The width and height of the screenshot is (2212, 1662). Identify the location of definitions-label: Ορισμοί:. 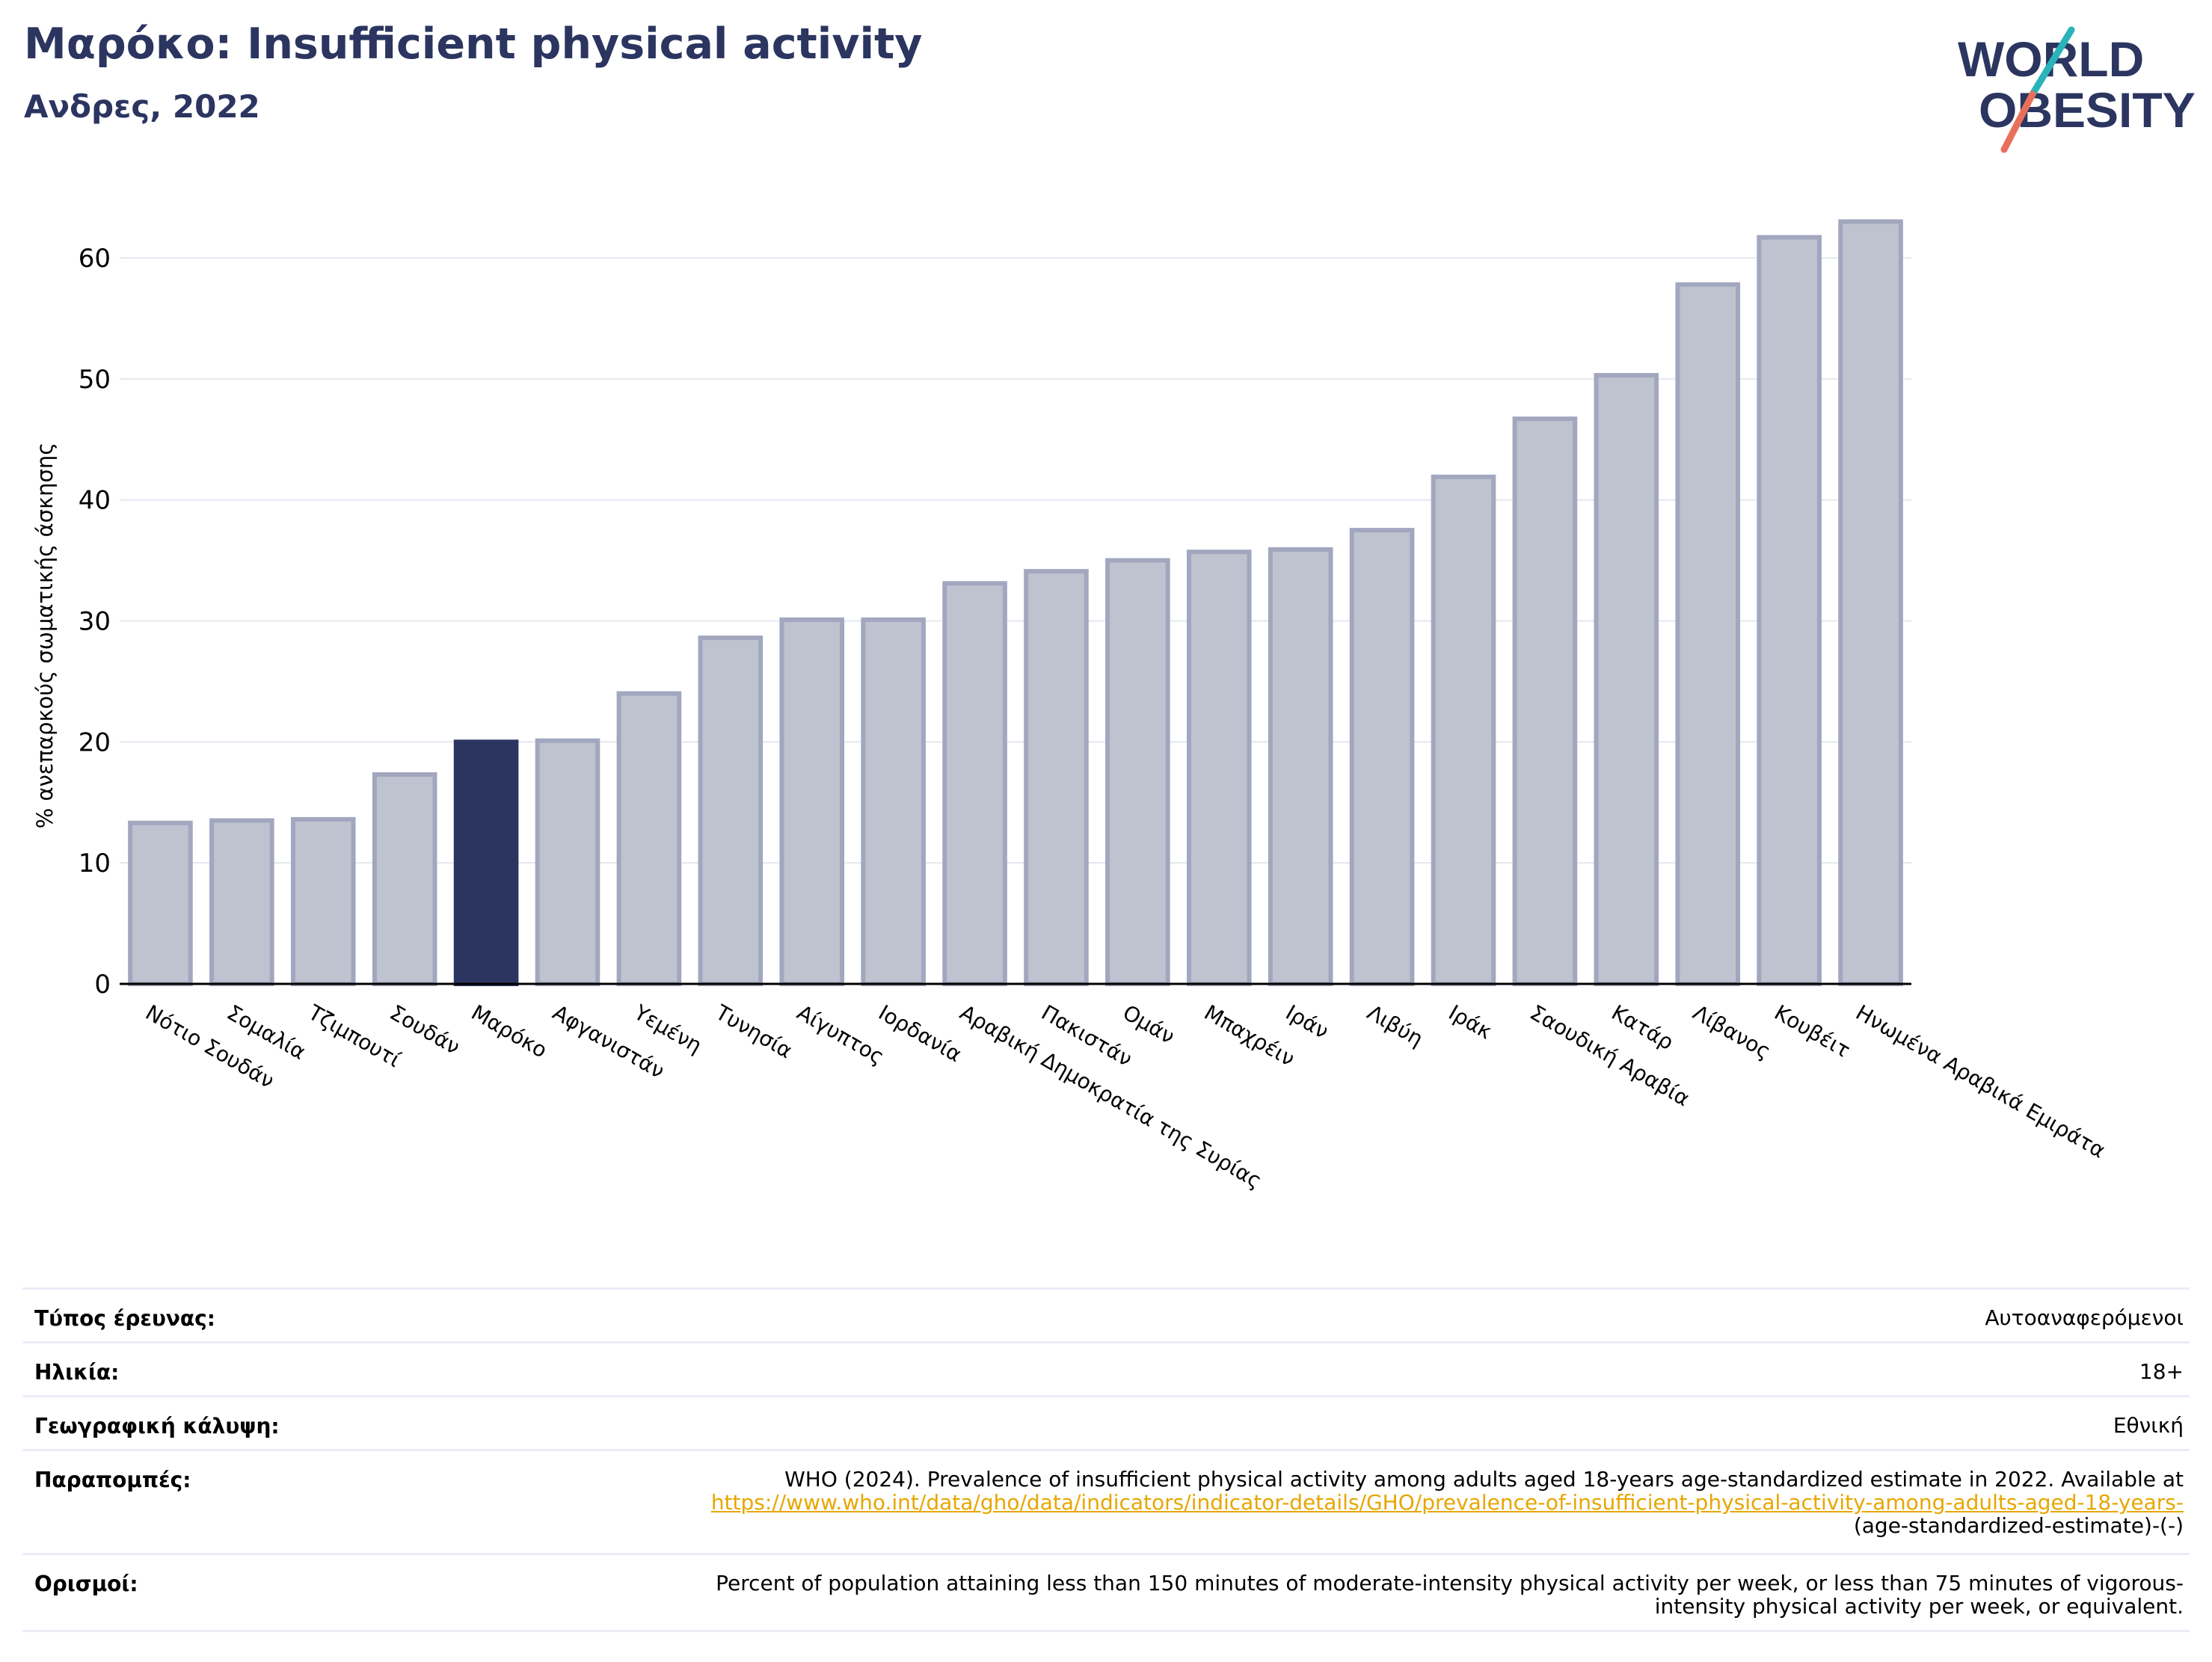
(267, 1592).